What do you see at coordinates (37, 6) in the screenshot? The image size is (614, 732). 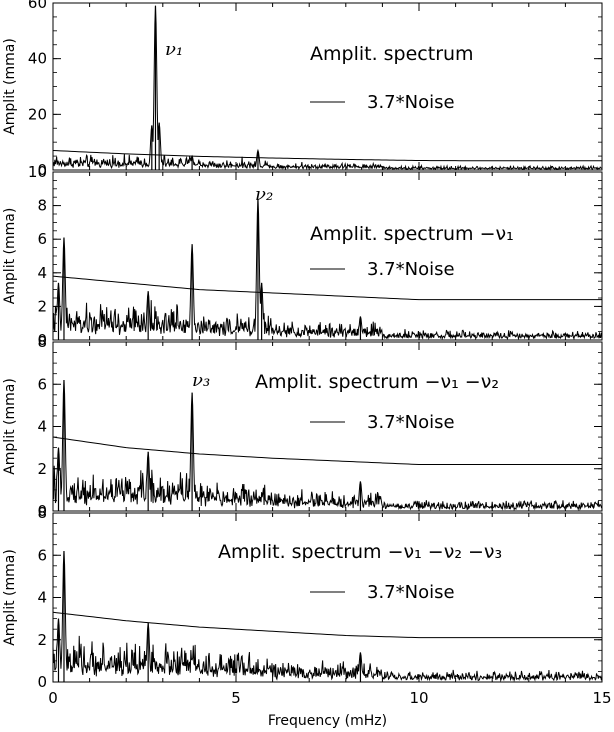 I see `y-tick-label: 60` at bounding box center [37, 6].